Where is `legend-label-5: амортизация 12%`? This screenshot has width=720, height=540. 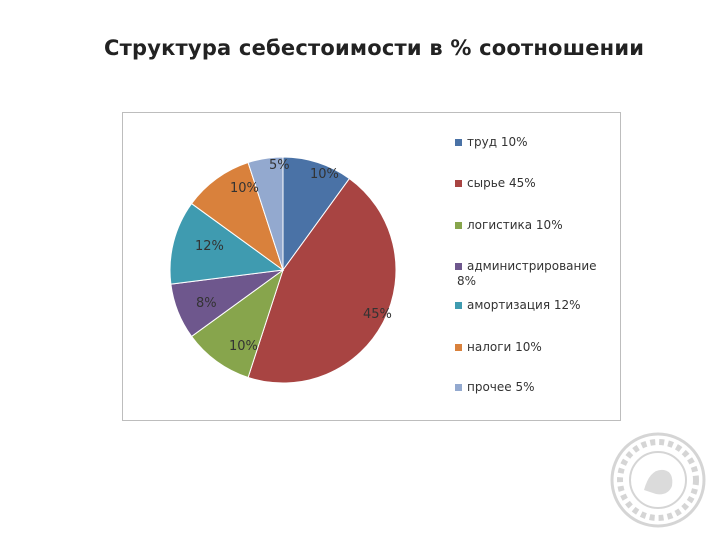
legend-label-5: амортизация 12% is located at coordinates (524, 305).